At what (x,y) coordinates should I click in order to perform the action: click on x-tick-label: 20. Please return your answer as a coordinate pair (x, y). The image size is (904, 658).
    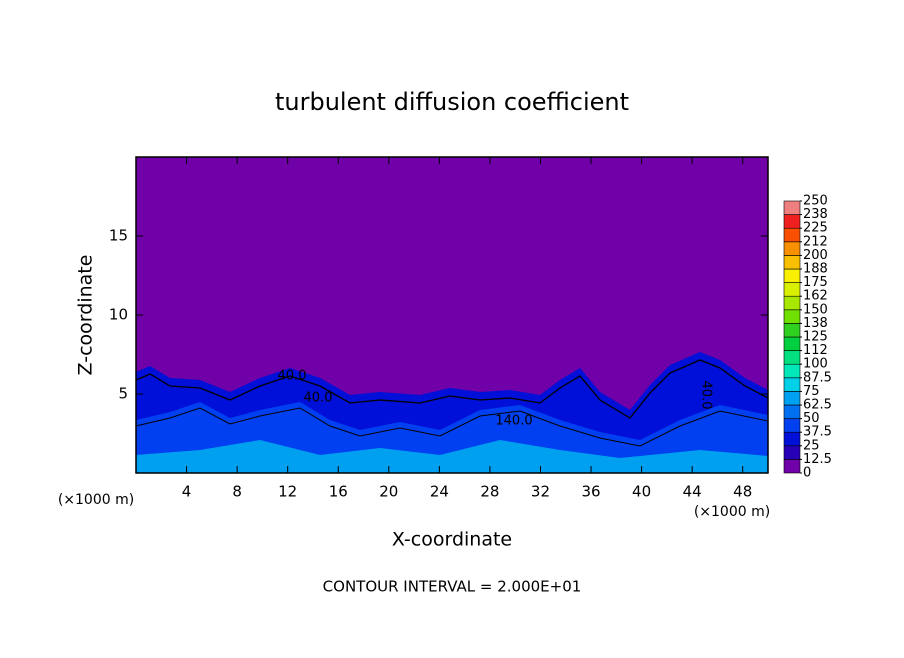
    Looking at the image, I should click on (388, 492).